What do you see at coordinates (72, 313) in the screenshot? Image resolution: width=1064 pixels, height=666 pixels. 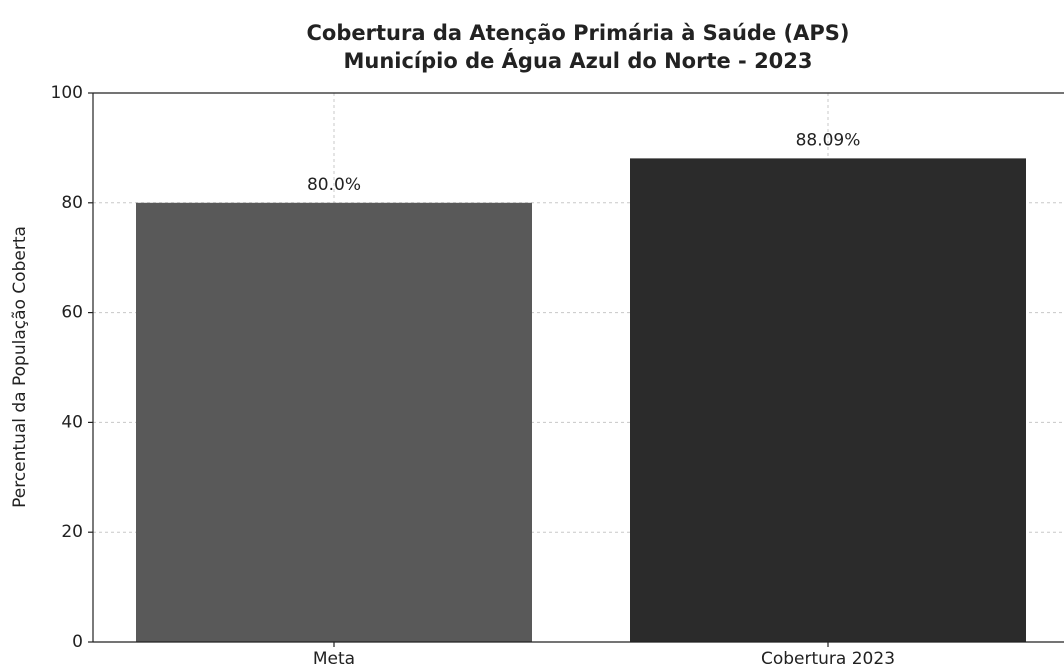 I see `y-tick-label: 60` at bounding box center [72, 313].